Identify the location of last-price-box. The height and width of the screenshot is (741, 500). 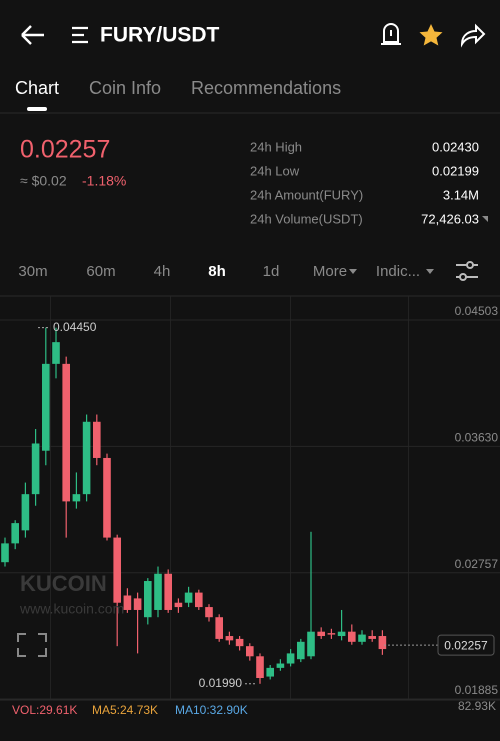
(466, 645).